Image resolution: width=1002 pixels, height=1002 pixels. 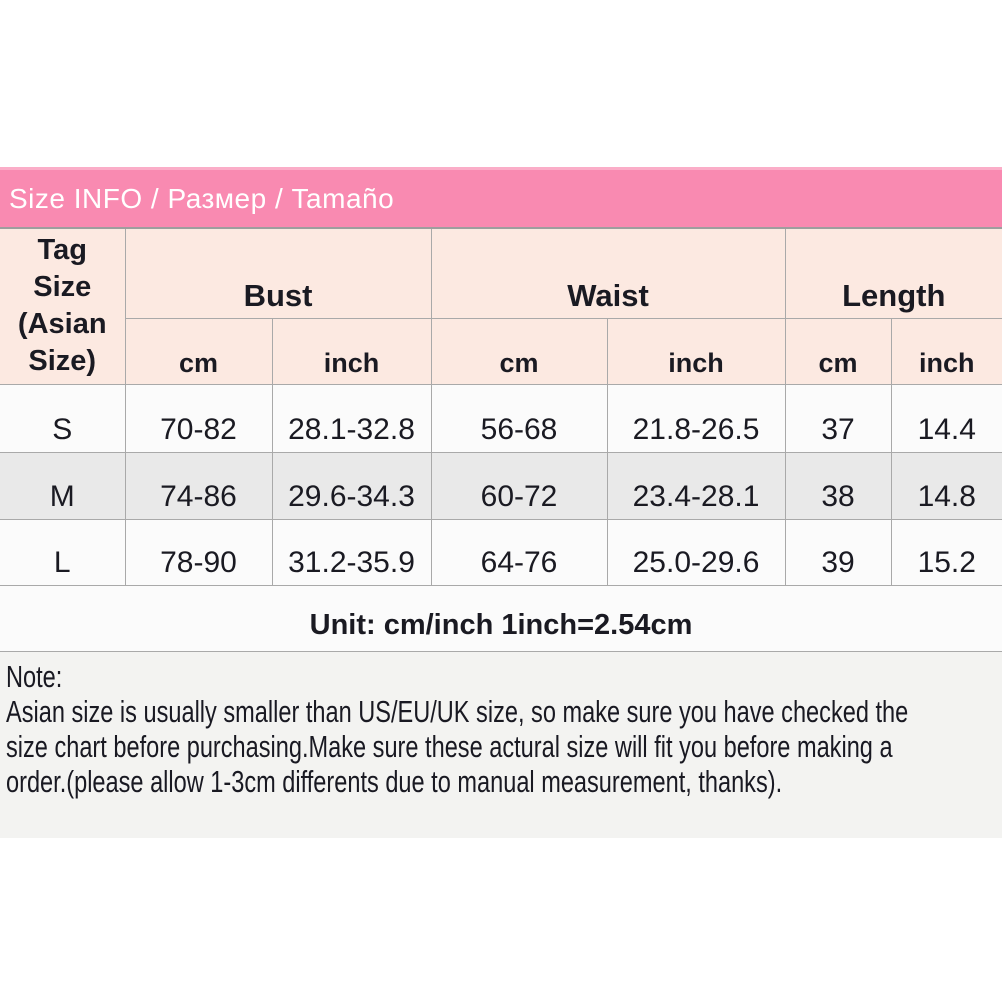 I want to click on length-inch-value: 14.4, so click(x=946, y=418).